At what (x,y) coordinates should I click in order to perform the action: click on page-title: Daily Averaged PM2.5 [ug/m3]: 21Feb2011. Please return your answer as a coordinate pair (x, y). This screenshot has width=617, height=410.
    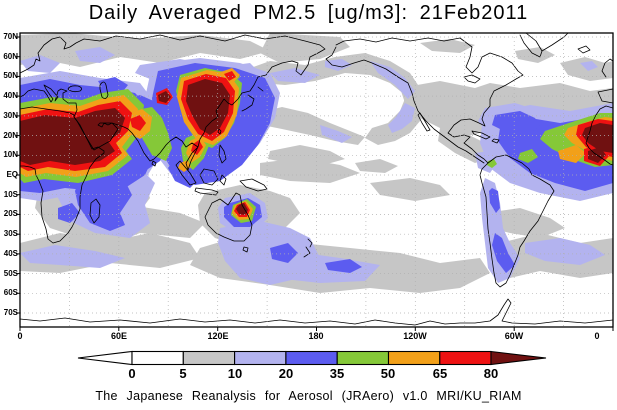
    Looking at the image, I should click on (308, 13).